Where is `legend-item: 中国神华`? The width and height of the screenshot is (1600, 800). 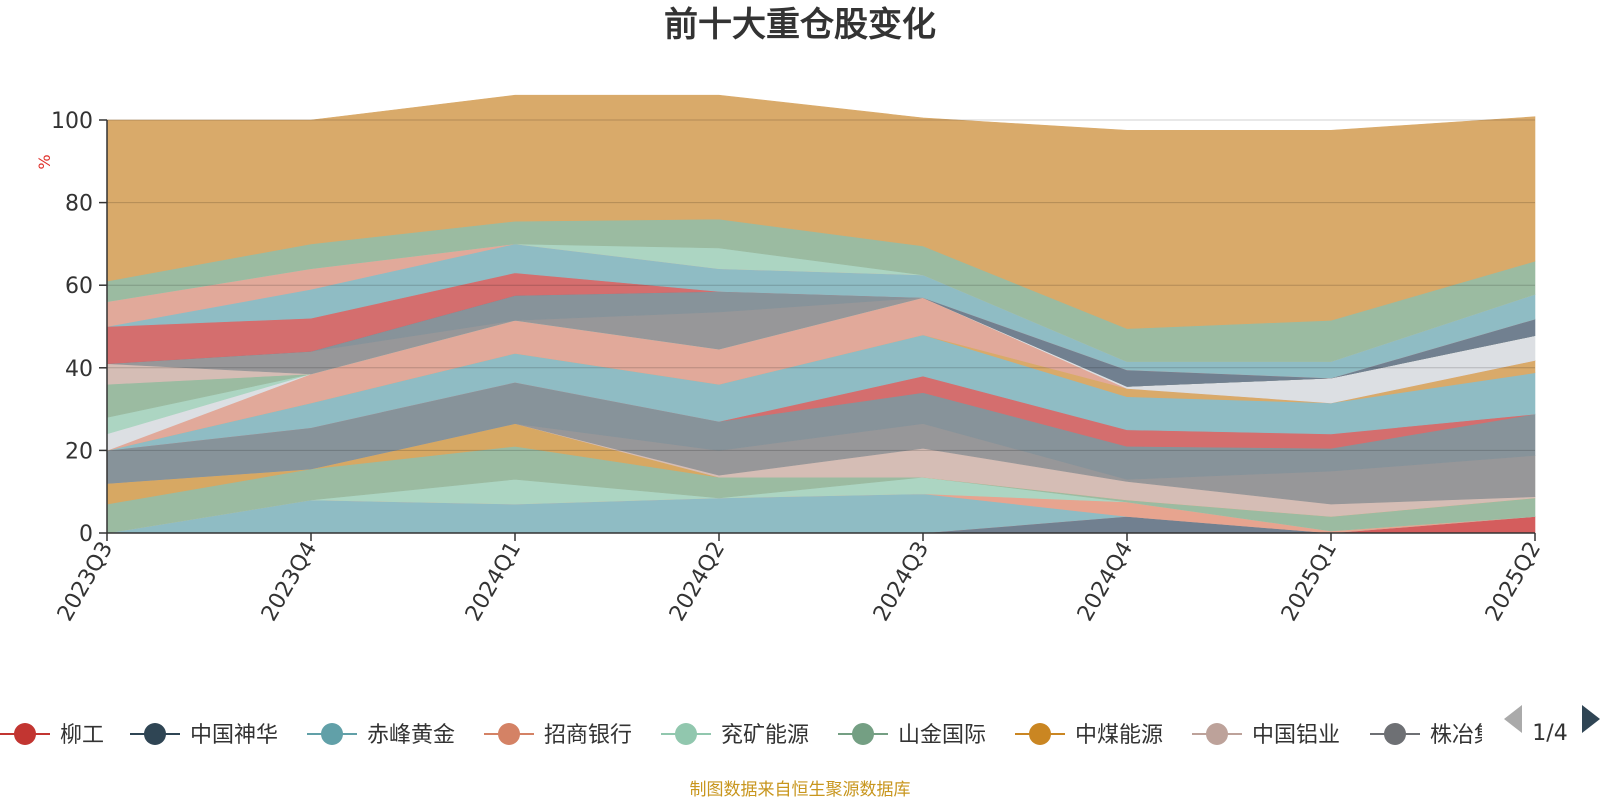
legend-item: 中国神华 is located at coordinates (204, 735).